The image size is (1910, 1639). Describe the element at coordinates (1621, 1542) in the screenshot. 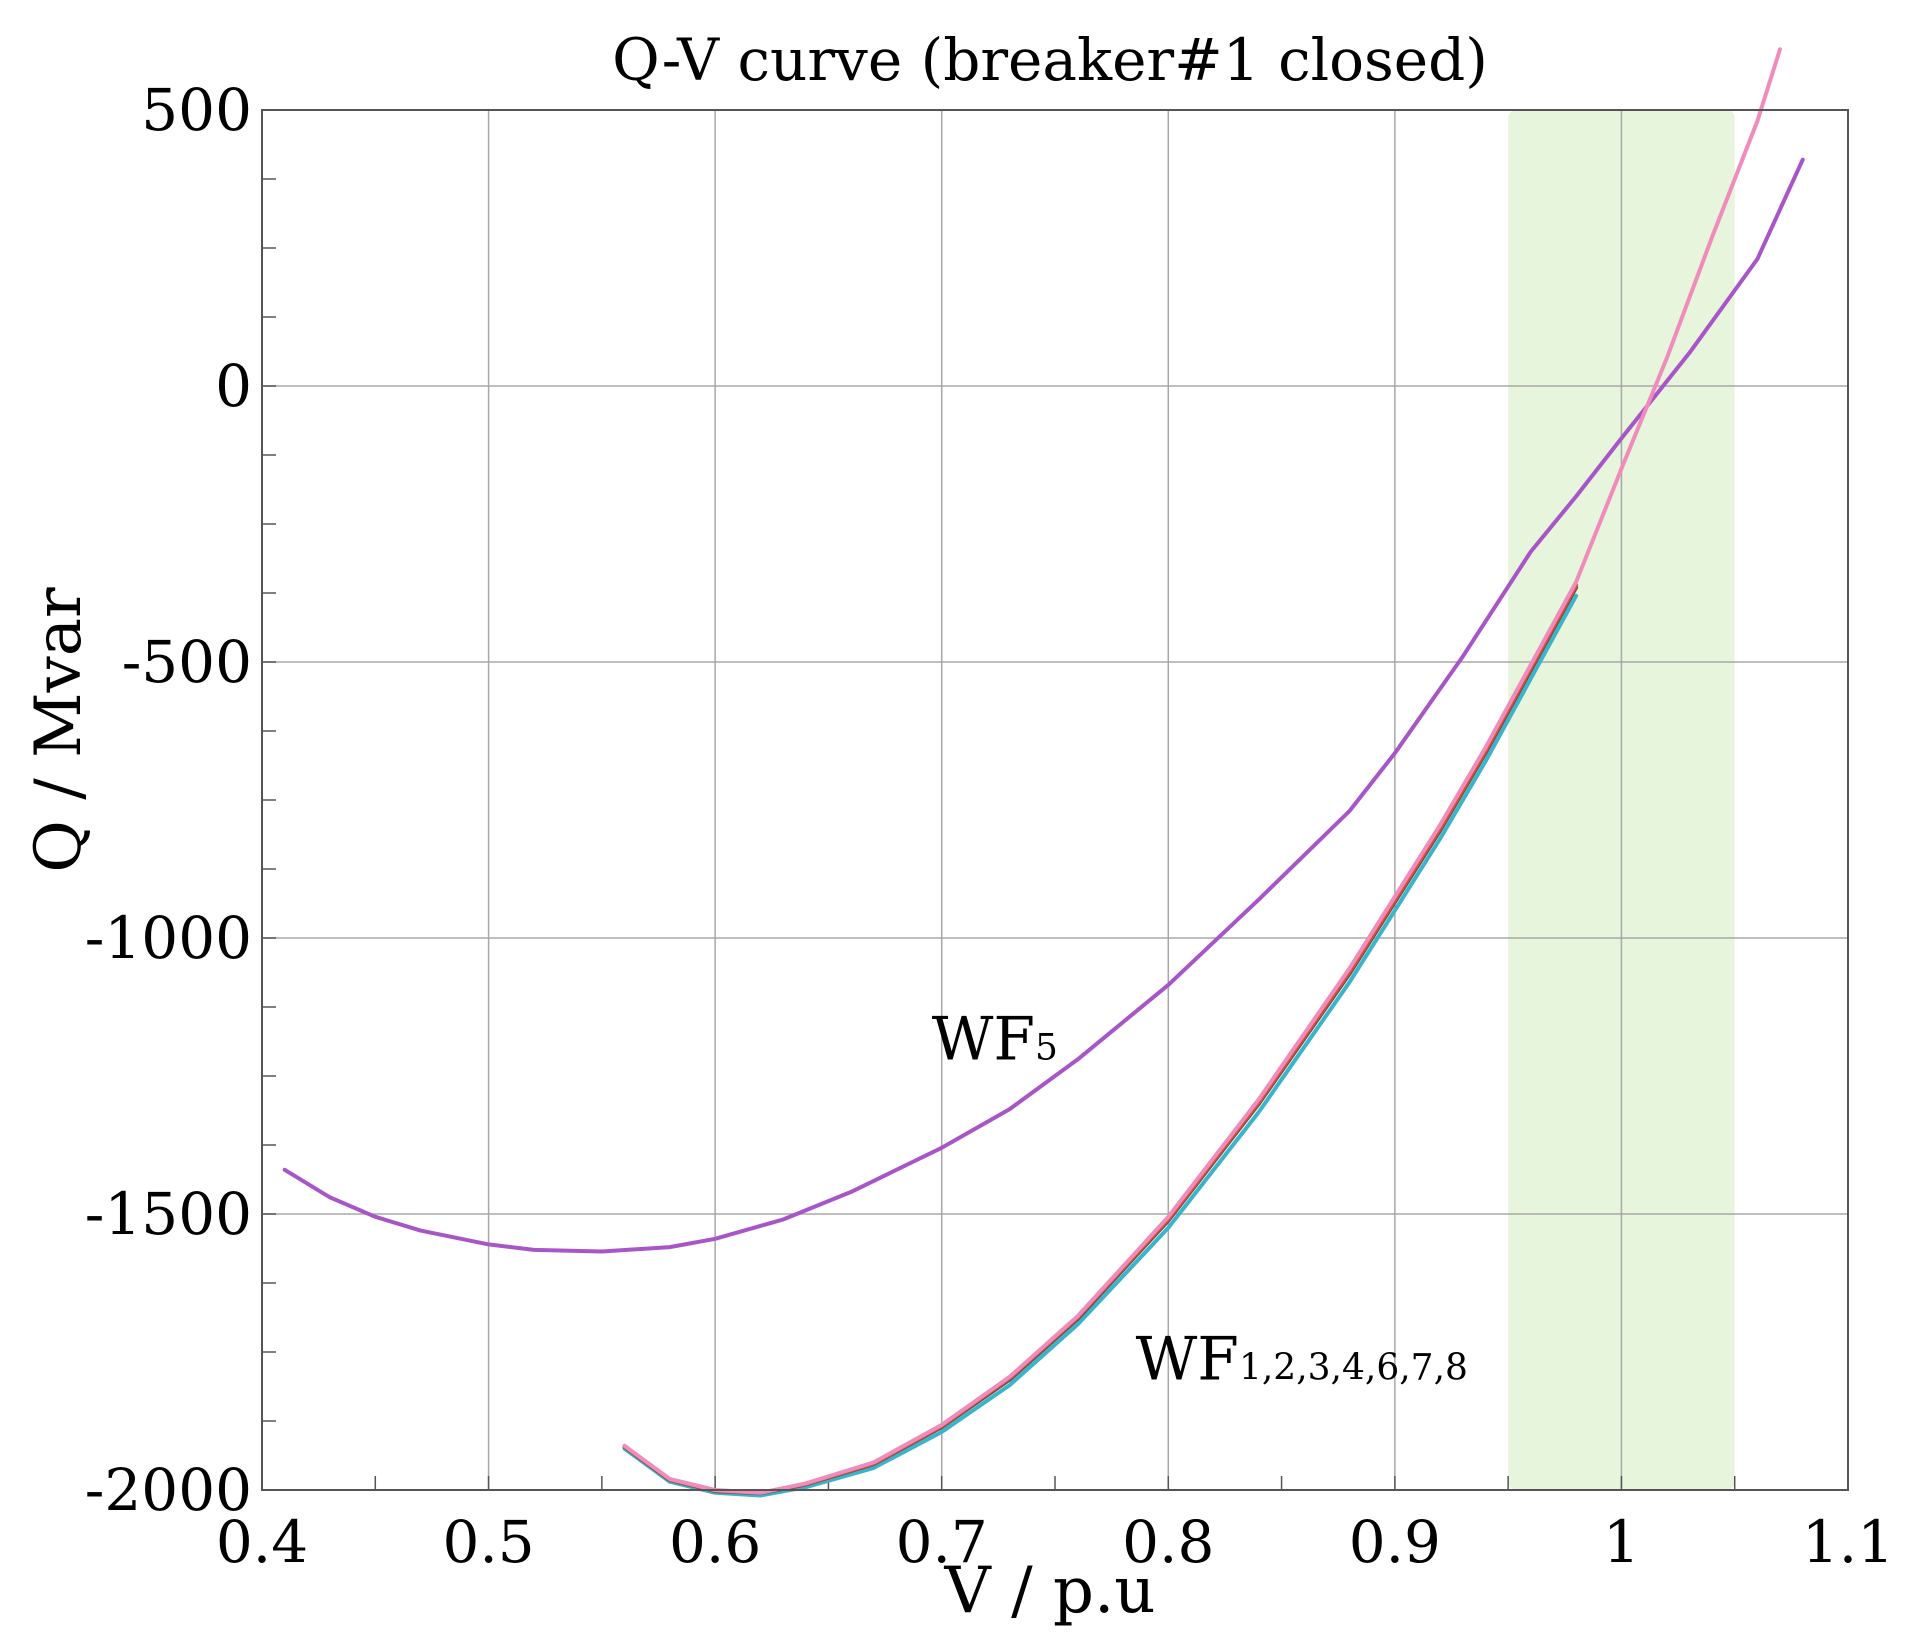

I see `x-tick-label: 1` at that location.